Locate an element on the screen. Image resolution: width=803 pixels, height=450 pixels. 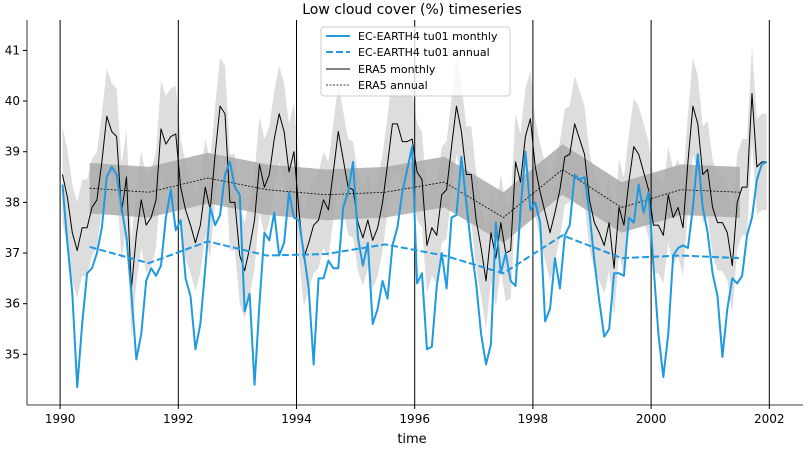
x-tick-label-2000: 2000 is located at coordinates (651, 419).